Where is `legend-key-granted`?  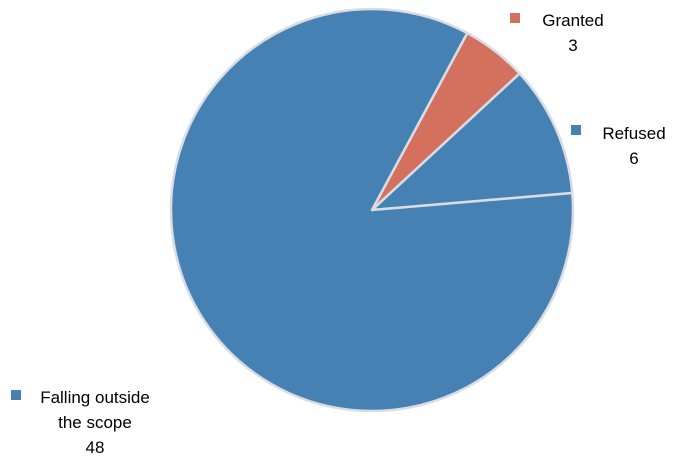
legend-key-granted is located at coordinates (515, 18).